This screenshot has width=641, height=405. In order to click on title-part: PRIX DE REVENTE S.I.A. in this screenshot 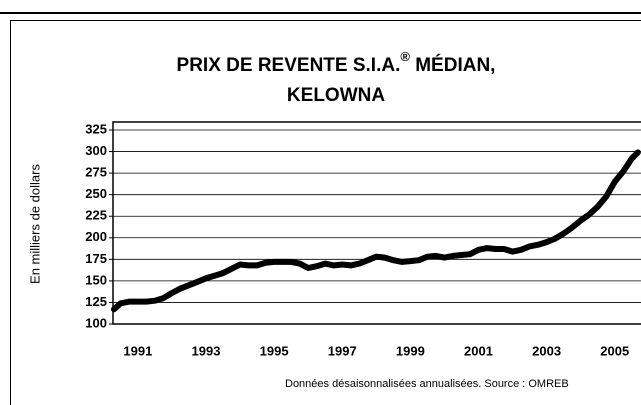, I will do `click(289, 65)`.